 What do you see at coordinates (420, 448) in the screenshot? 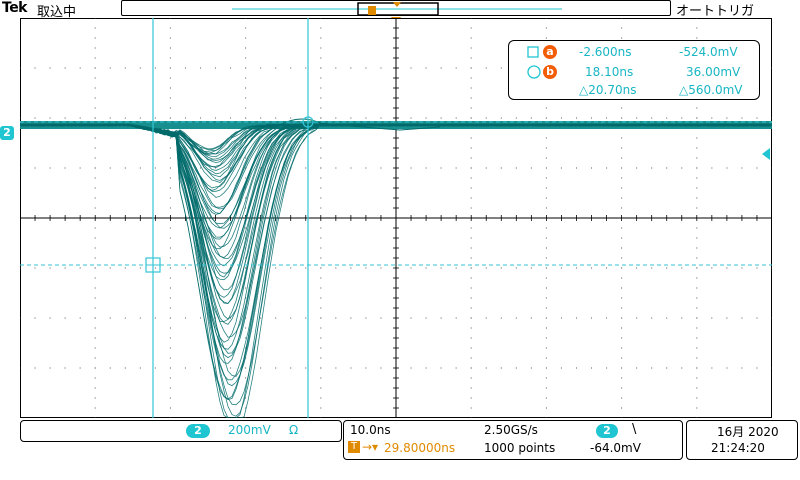
I see `trigger-position: 29.80000ns` at bounding box center [420, 448].